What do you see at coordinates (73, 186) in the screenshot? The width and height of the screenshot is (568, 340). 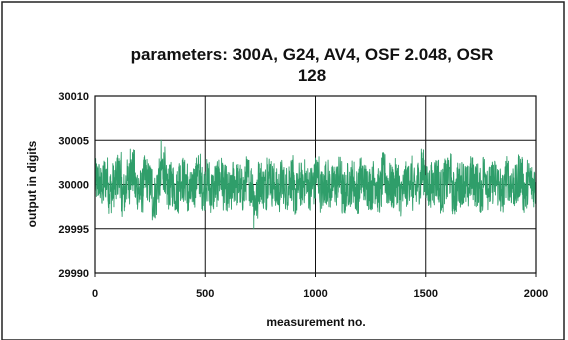 I see `y-tick-label: 30000` at bounding box center [73, 186].